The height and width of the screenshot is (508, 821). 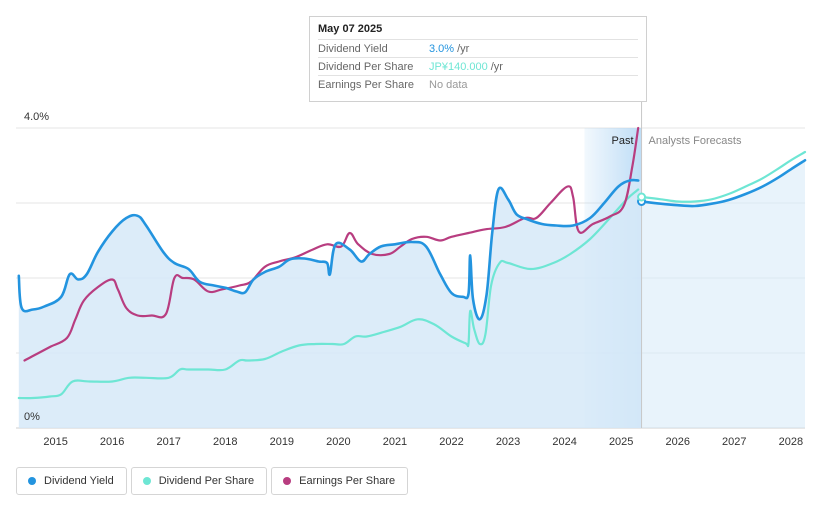 I want to click on x-tick-label: 2026, so click(x=677, y=442).